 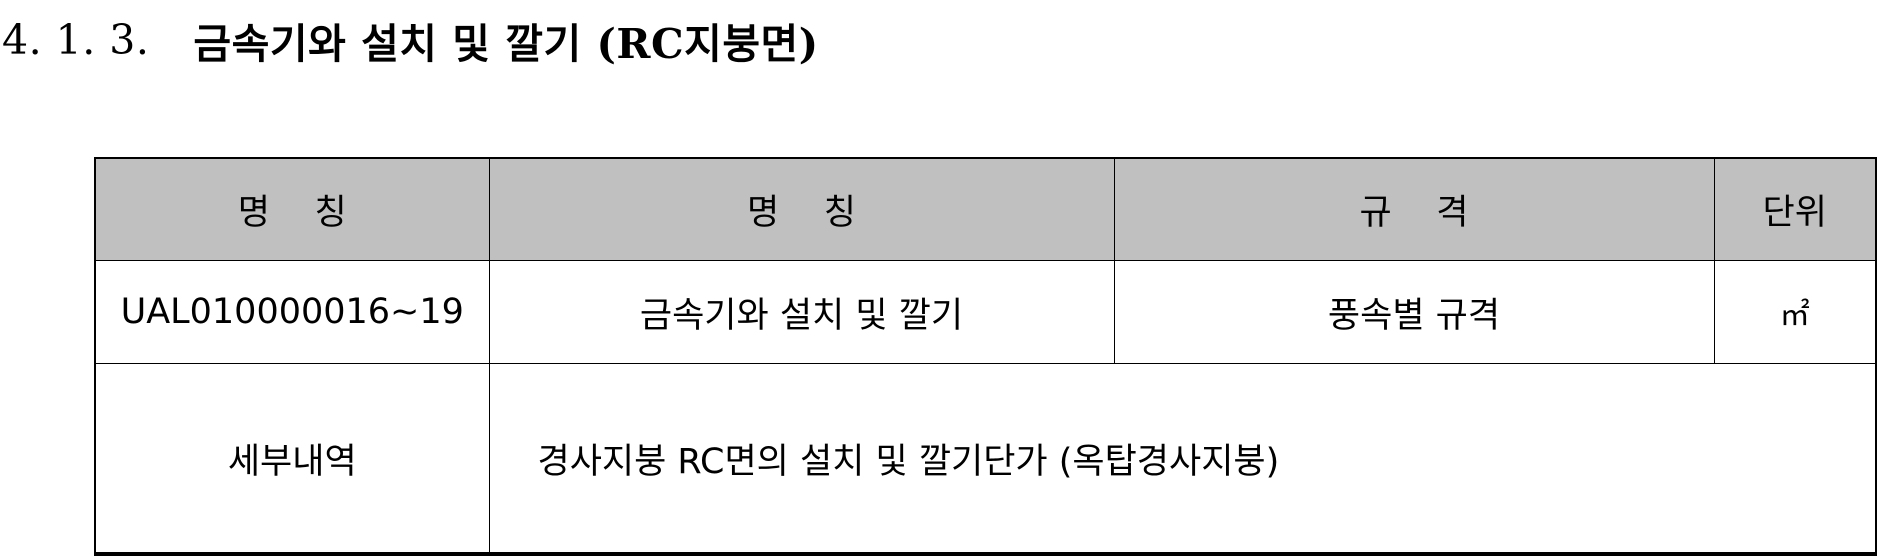 I want to click on section-number: 4. 1. 3., so click(x=76, y=40).